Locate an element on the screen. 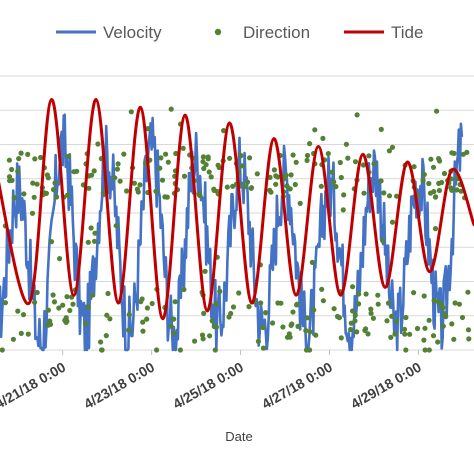  legend: Velocity Direction Tide is located at coordinates (239, 32).